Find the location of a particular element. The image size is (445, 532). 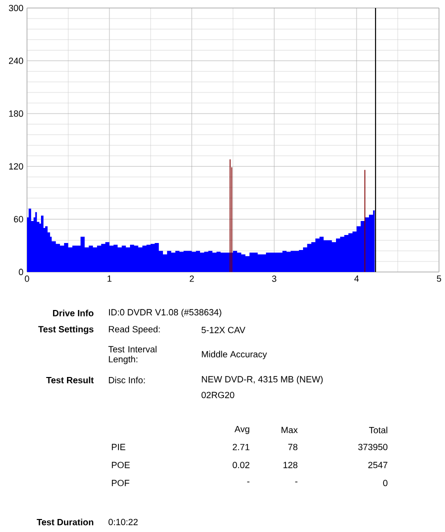

text: Middle Accuracy is located at coordinates (234, 355).